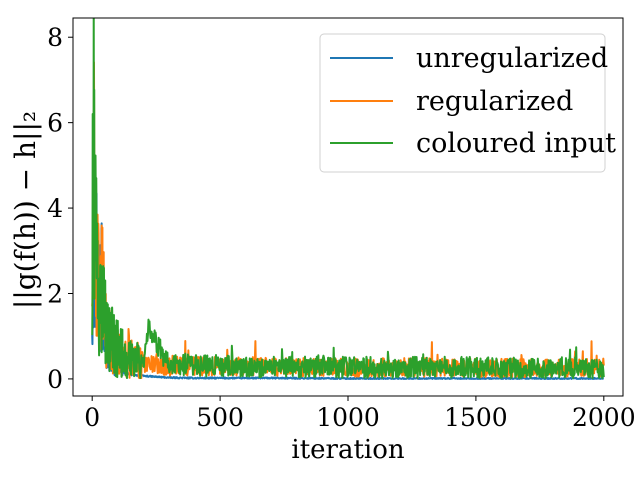 The height and width of the screenshot is (480, 640). Describe the element at coordinates (604, 417) in the screenshot. I see `x-tick-label: 2000` at that location.